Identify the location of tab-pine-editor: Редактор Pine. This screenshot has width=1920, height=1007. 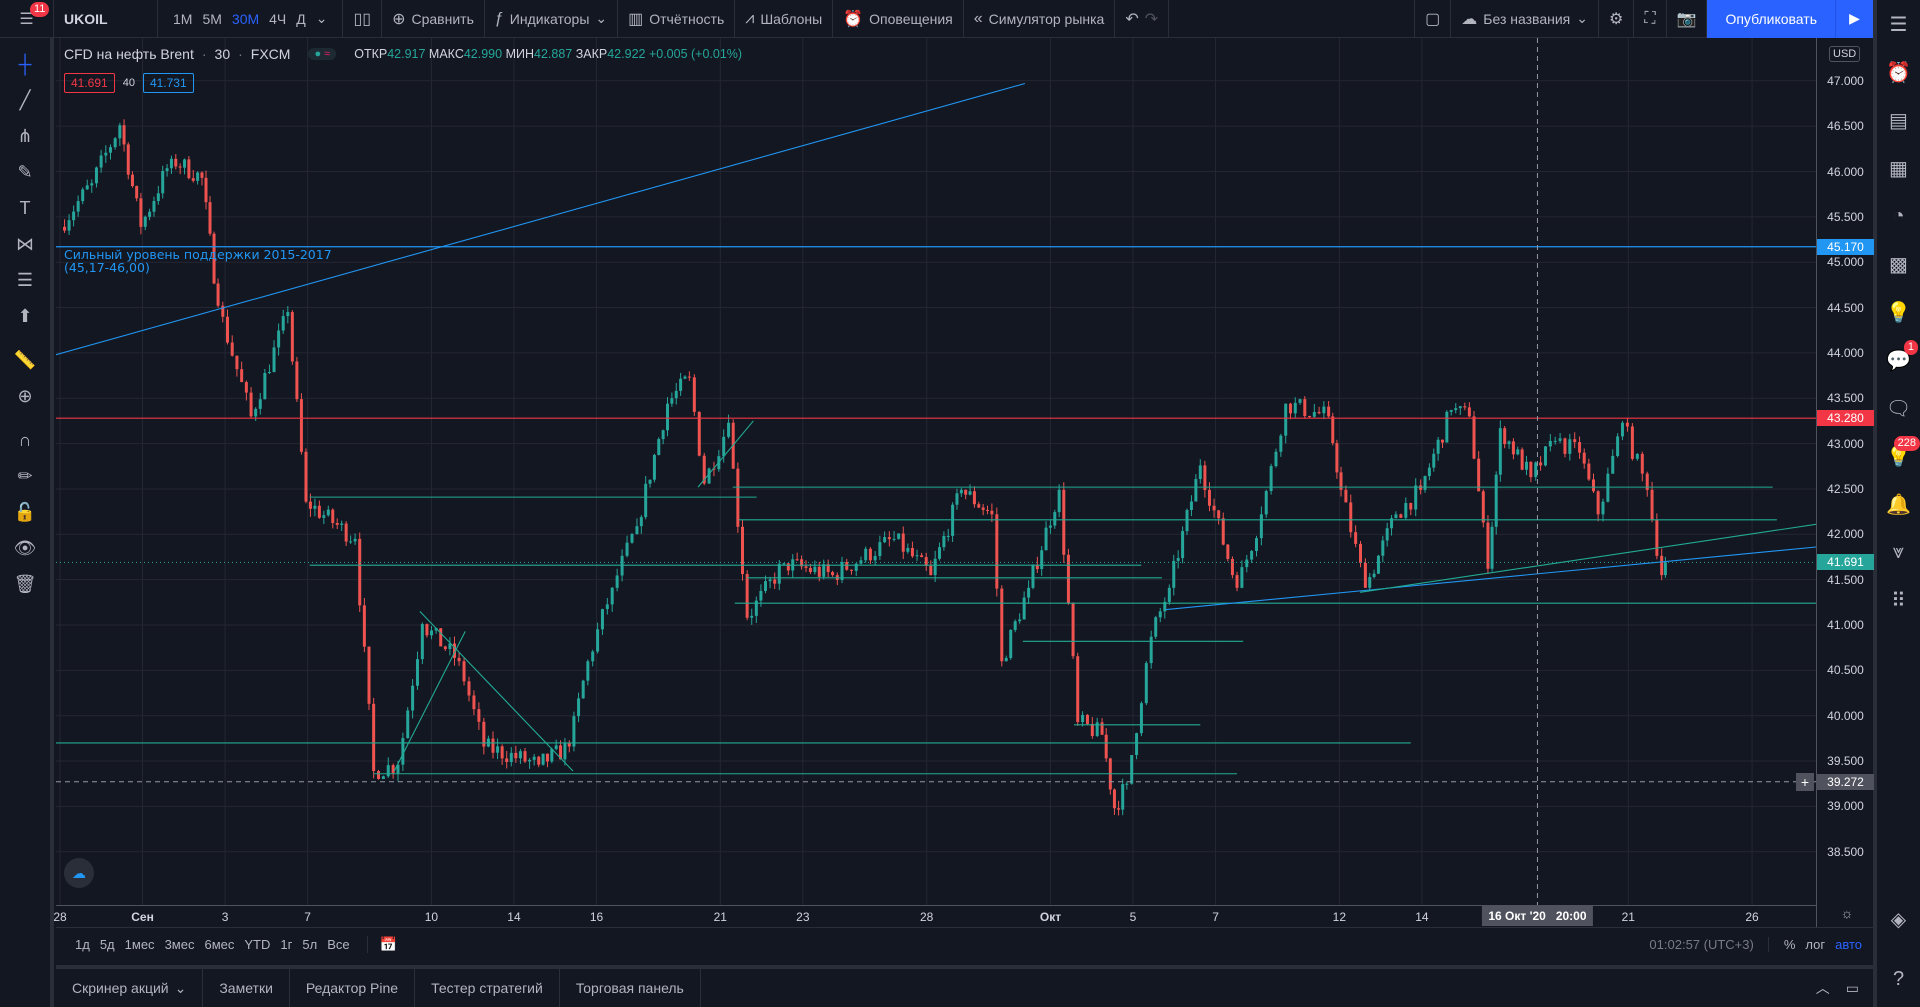
(353, 988).